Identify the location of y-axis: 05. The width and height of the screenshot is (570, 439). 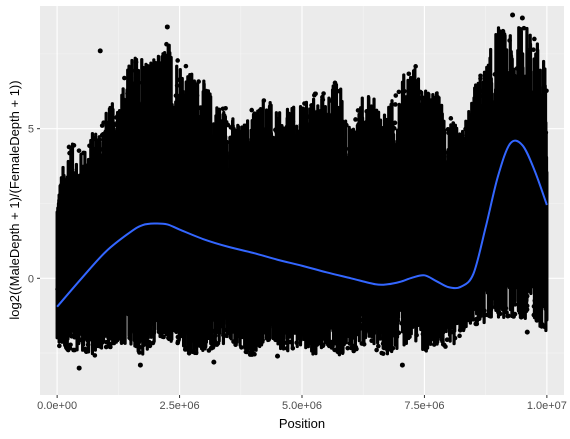
(34, 204).